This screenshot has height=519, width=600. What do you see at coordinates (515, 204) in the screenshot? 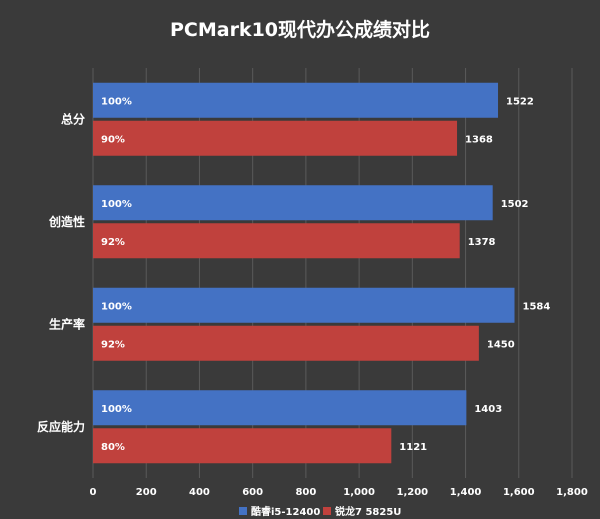
I see `bar-value-label: 1502` at bounding box center [515, 204].